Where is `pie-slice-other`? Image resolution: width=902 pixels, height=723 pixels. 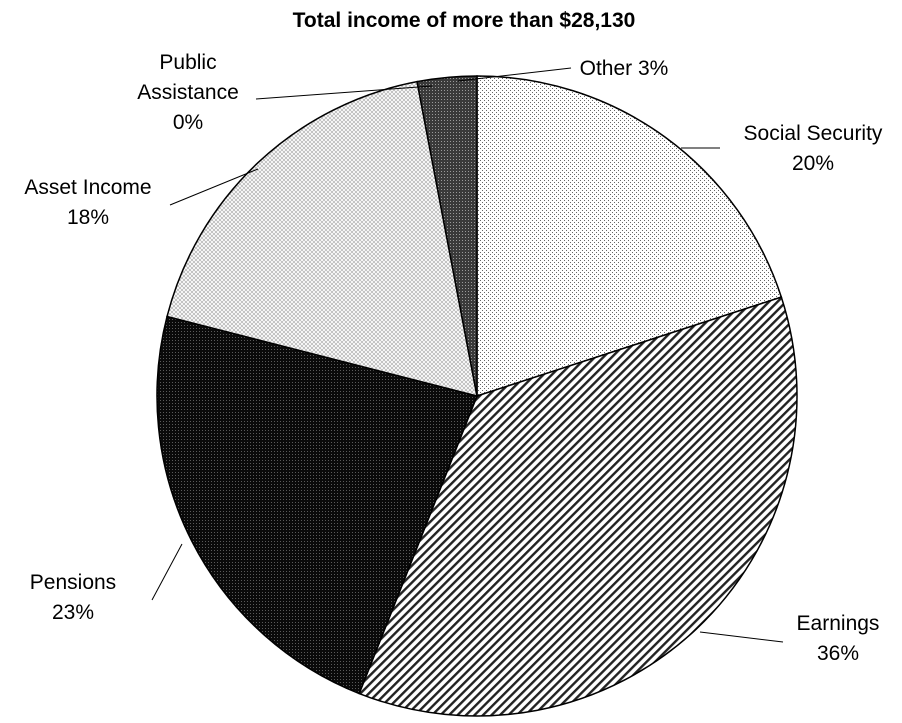
pie-slice-other is located at coordinates (447, 236).